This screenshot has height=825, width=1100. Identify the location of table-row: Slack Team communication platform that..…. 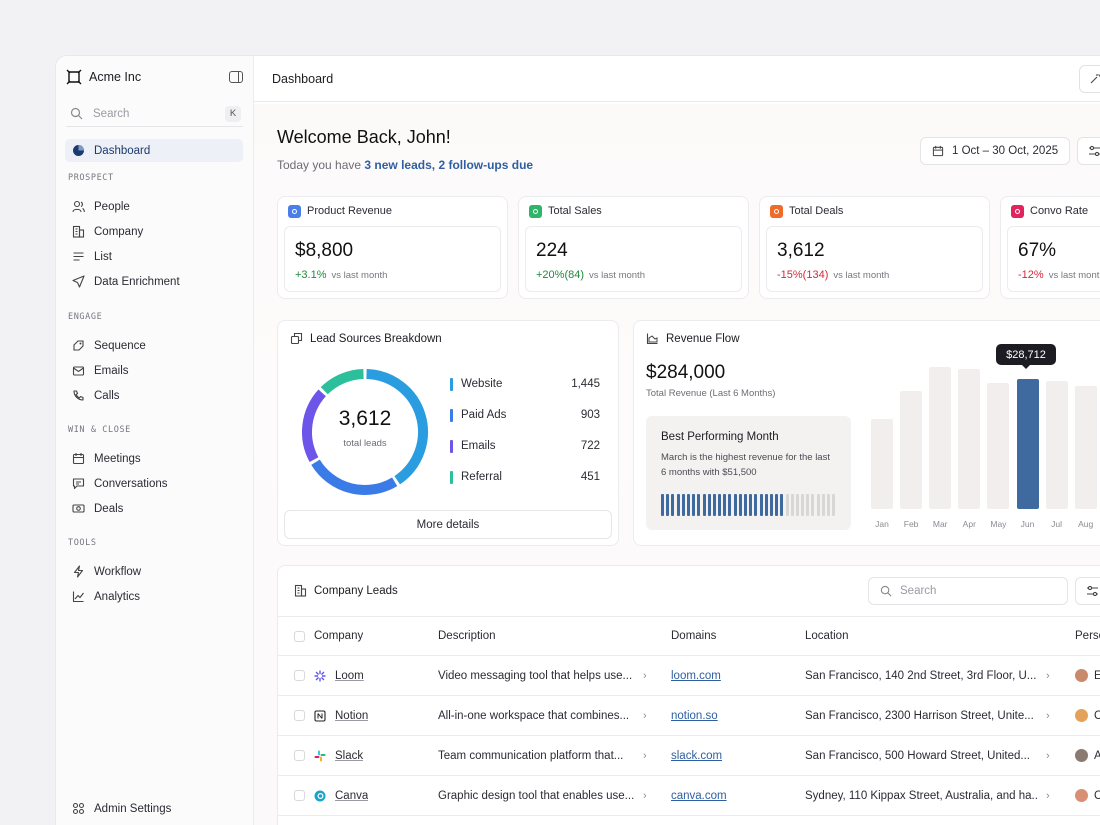
(689, 756).